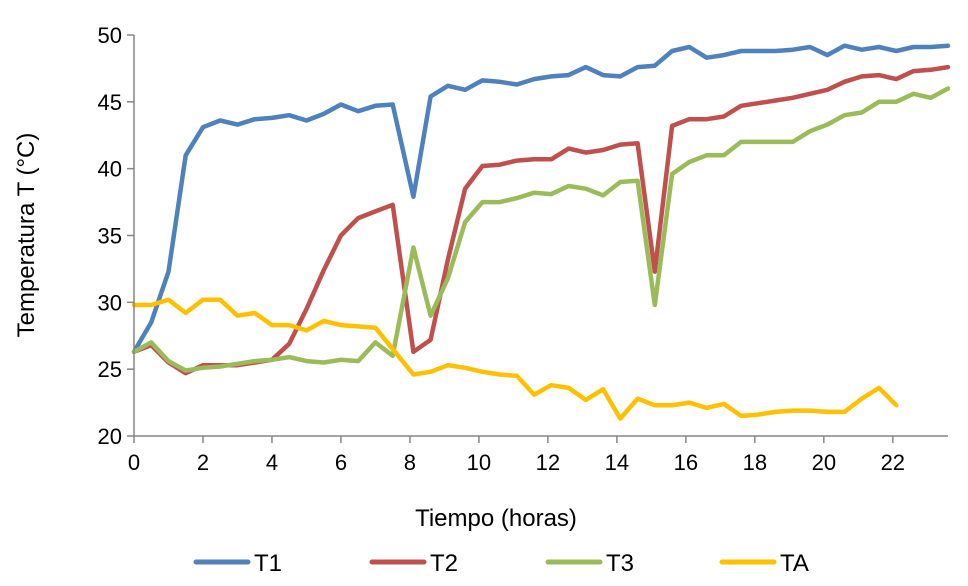  Describe the element at coordinates (341, 462) in the screenshot. I see `x-tick-label: 6` at that location.